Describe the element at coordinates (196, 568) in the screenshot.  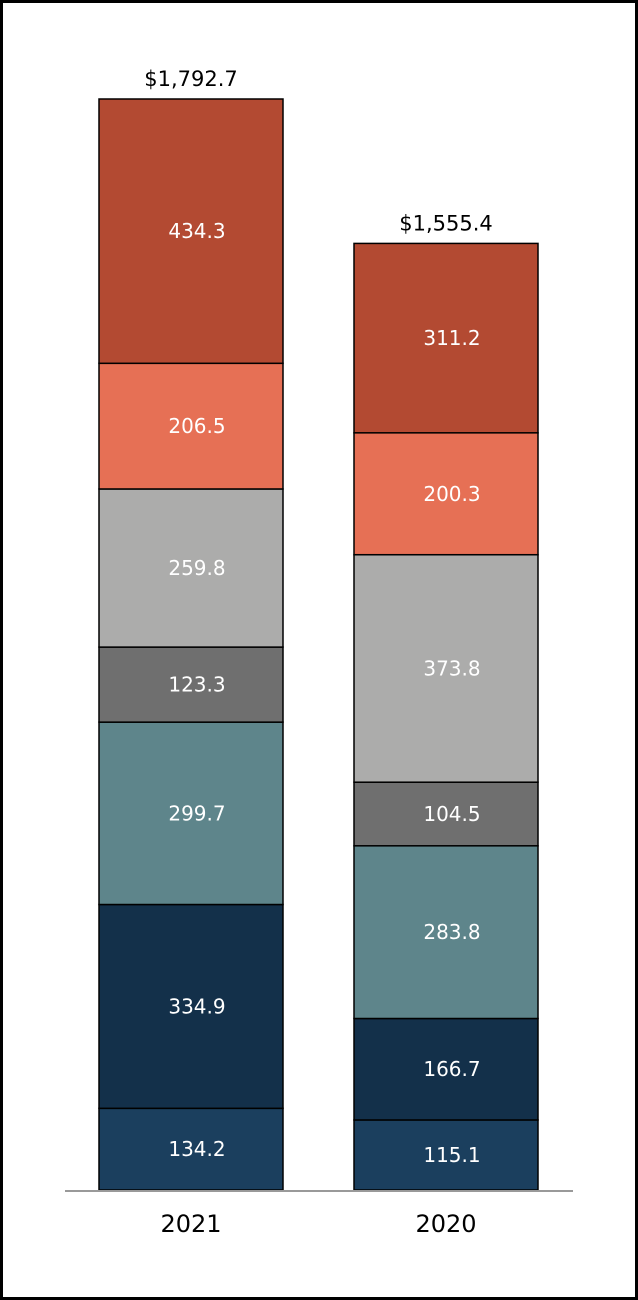
I see `segment-value-label: 259.8` at that location.